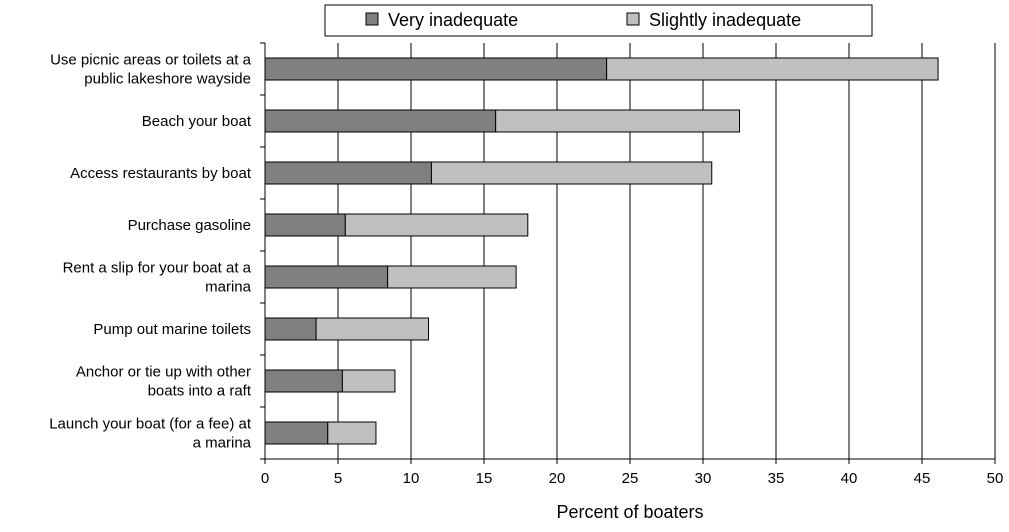 This screenshot has width=1009, height=532. What do you see at coordinates (338, 478) in the screenshot?
I see `x-tick-label: 5` at bounding box center [338, 478].